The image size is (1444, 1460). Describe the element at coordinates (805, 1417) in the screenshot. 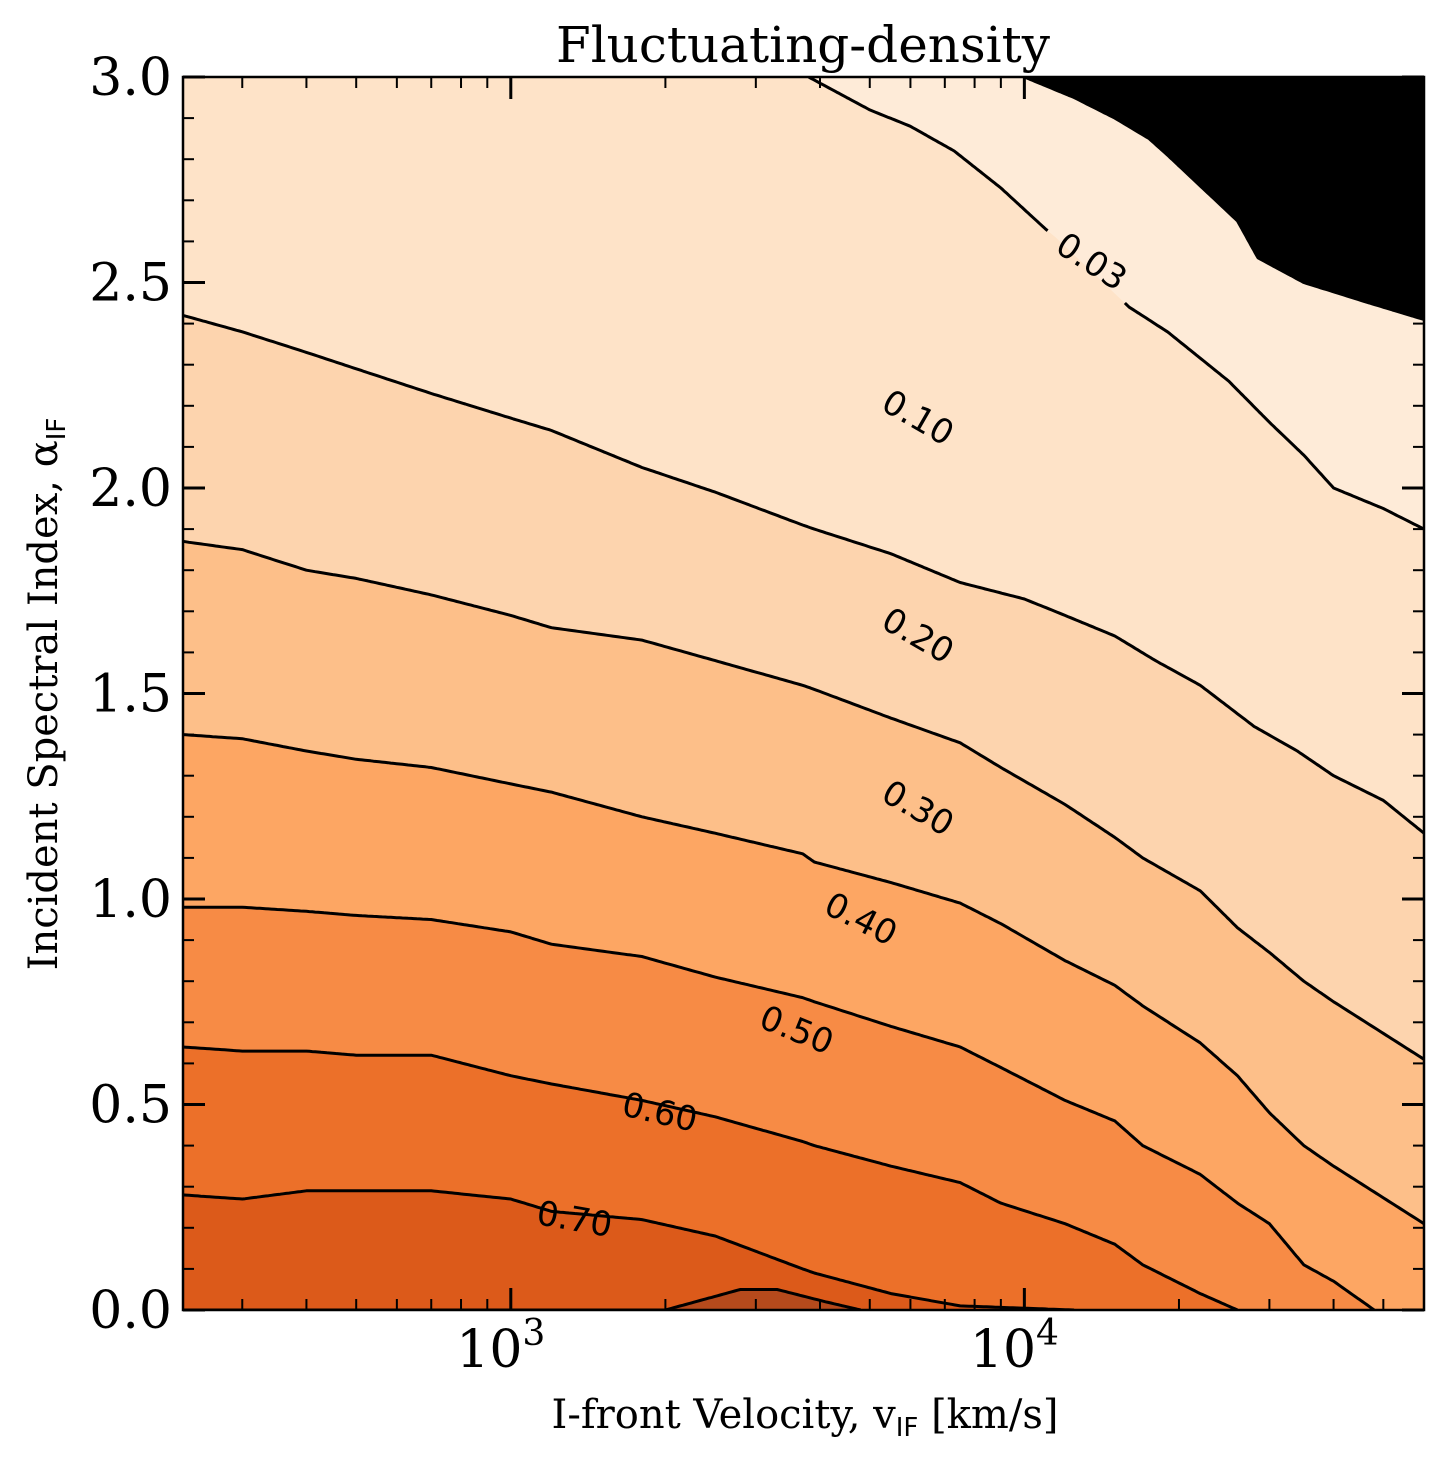

I see `x-axis-label: I-front Velocity, vIF [km/s]` at that location.